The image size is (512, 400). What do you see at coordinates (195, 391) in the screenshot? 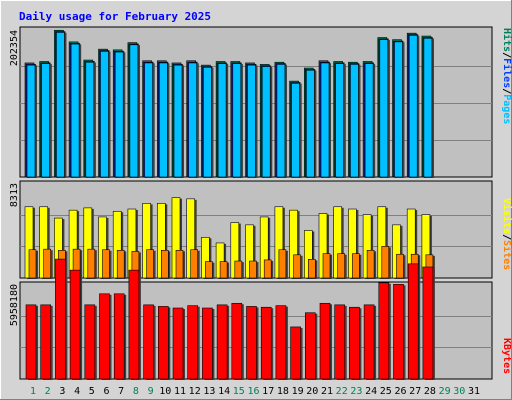
I see `day-label-12: 12` at bounding box center [195, 391].